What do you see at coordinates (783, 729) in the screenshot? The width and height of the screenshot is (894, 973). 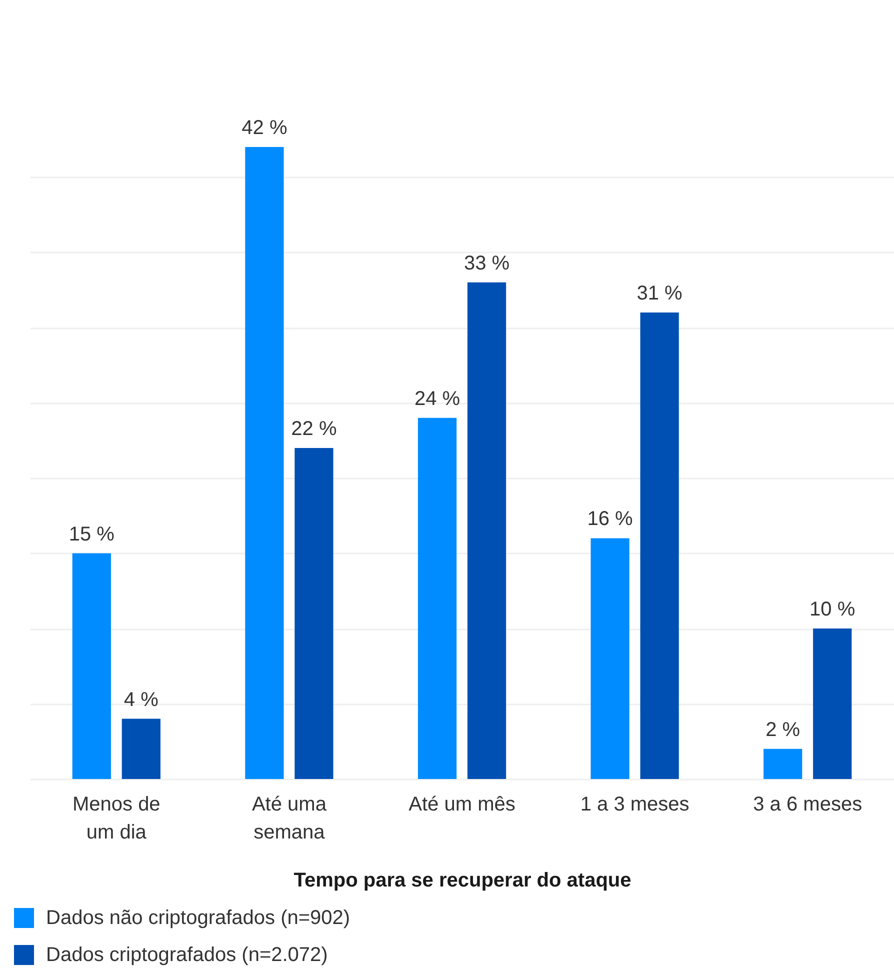 I see `data-label: 2 %` at bounding box center [783, 729].